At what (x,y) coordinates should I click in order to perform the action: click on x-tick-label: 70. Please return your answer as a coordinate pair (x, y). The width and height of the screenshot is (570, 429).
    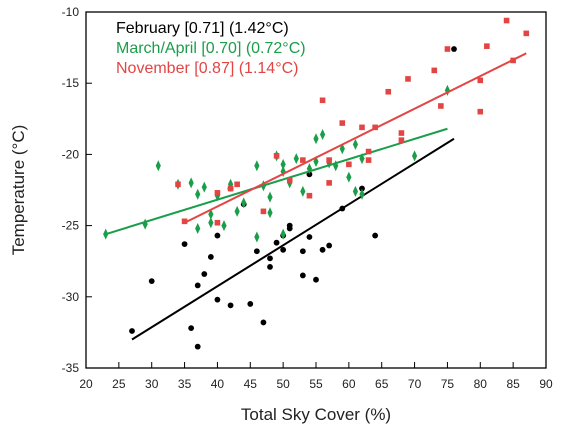
    Looking at the image, I should click on (415, 384).